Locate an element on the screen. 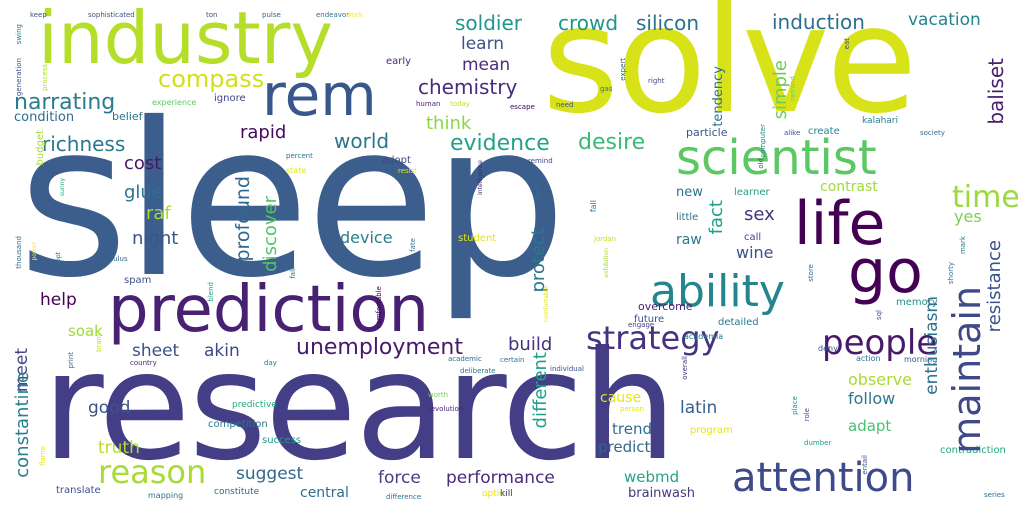  word-unemployment: unemployment is located at coordinates (379, 347).